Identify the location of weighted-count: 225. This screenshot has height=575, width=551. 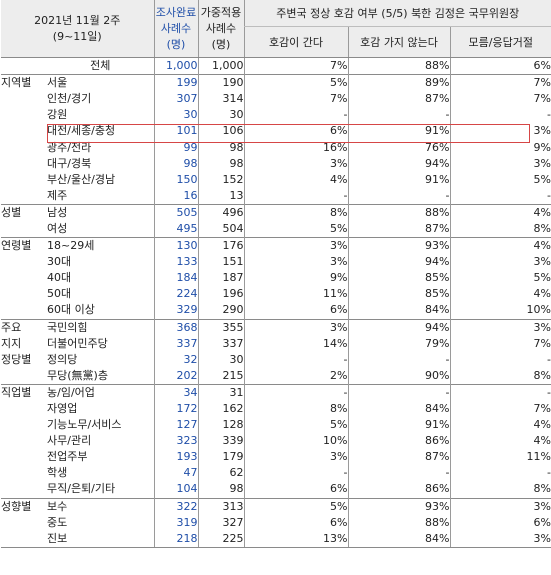
(220, 539).